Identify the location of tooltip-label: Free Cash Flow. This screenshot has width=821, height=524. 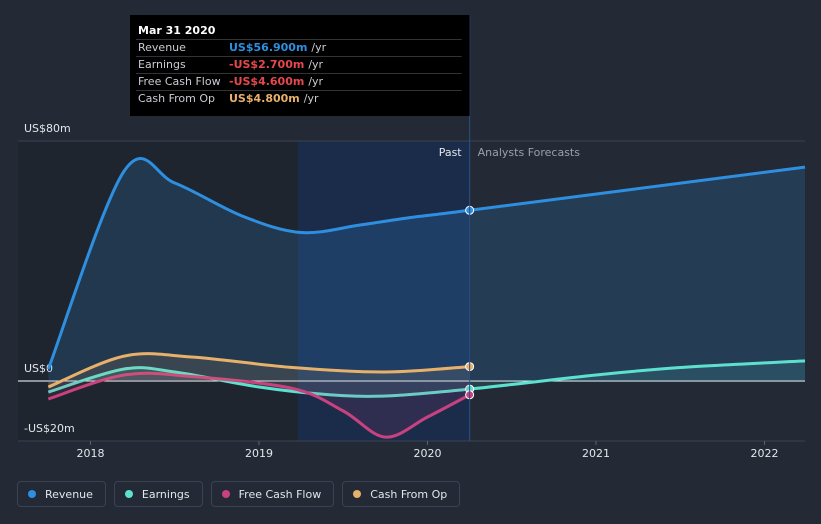
(179, 81).